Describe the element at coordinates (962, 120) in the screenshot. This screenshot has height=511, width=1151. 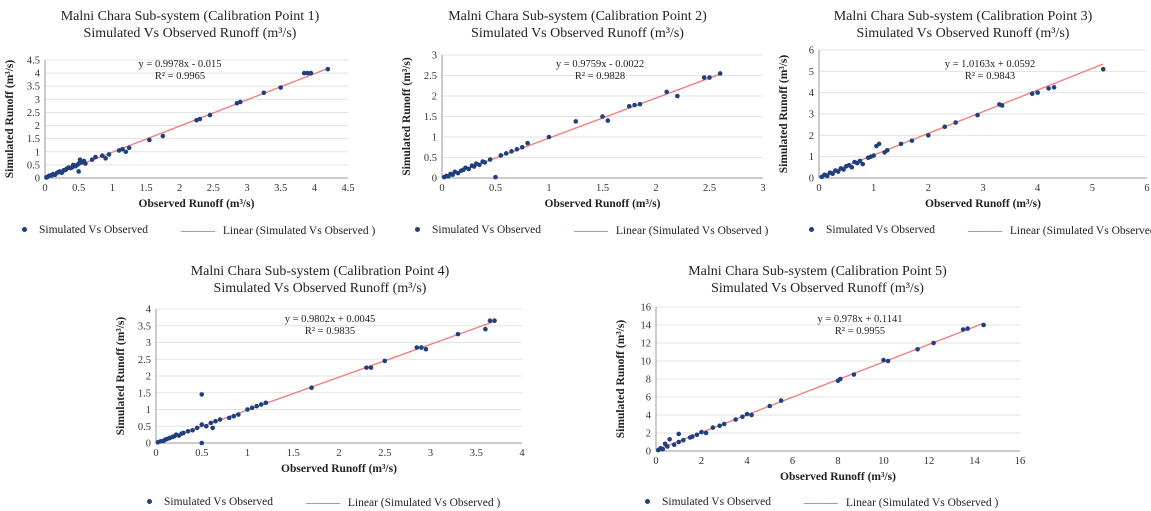
I see `trend-line` at that location.